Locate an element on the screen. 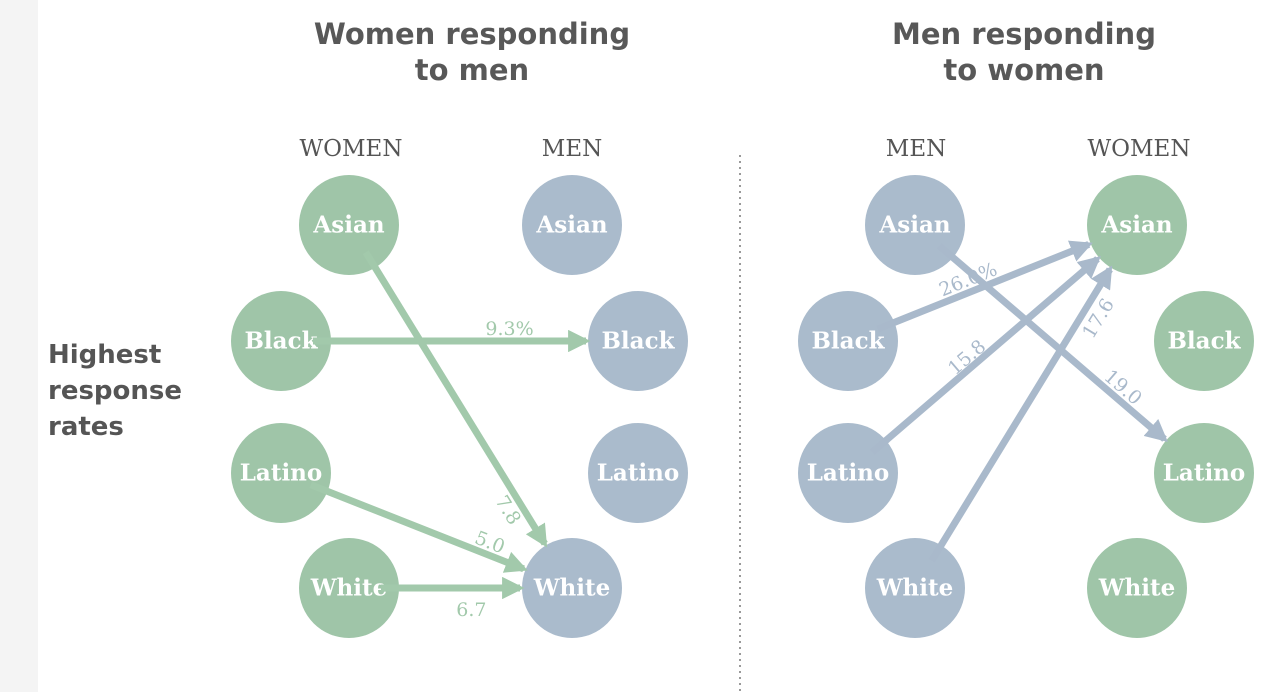 Image resolution: width=1280 pixels, height=692 pixels. arrow-black-to-black: 9.3% is located at coordinates (452, 335).